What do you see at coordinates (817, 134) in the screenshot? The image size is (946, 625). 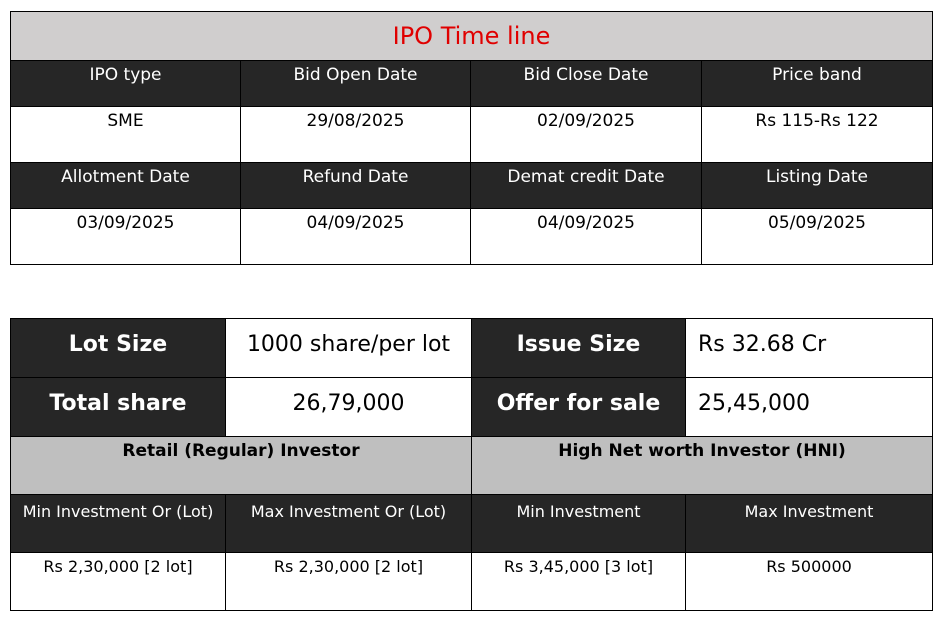 I see `value-price-band: Rs 115-Rs 122` at bounding box center [817, 134].